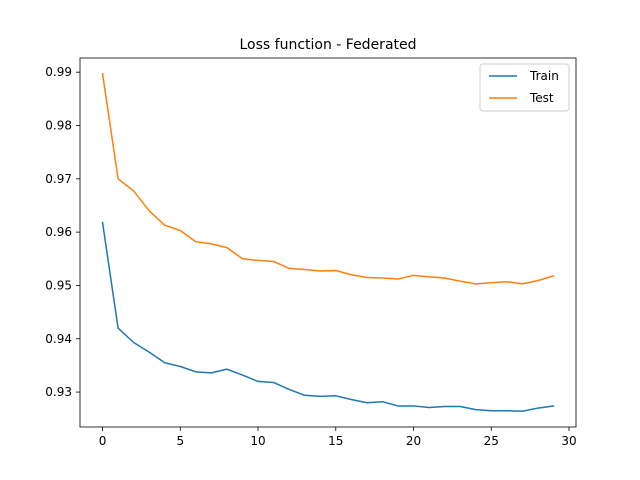 The image size is (640, 480). I want to click on y-tick-label: 0.99, so click(58, 72).